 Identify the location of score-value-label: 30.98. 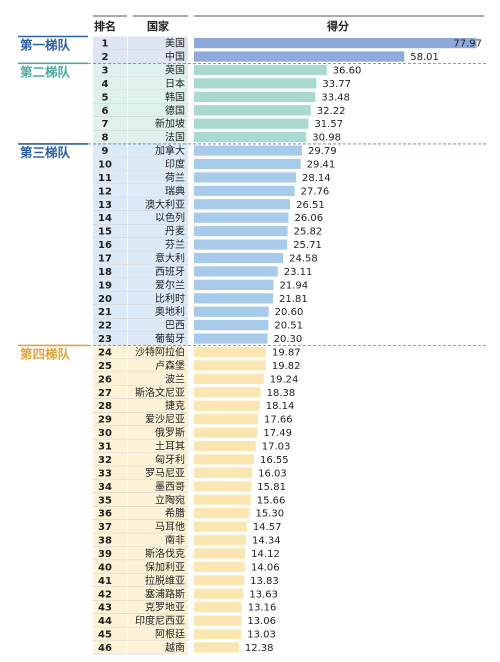
(326, 138).